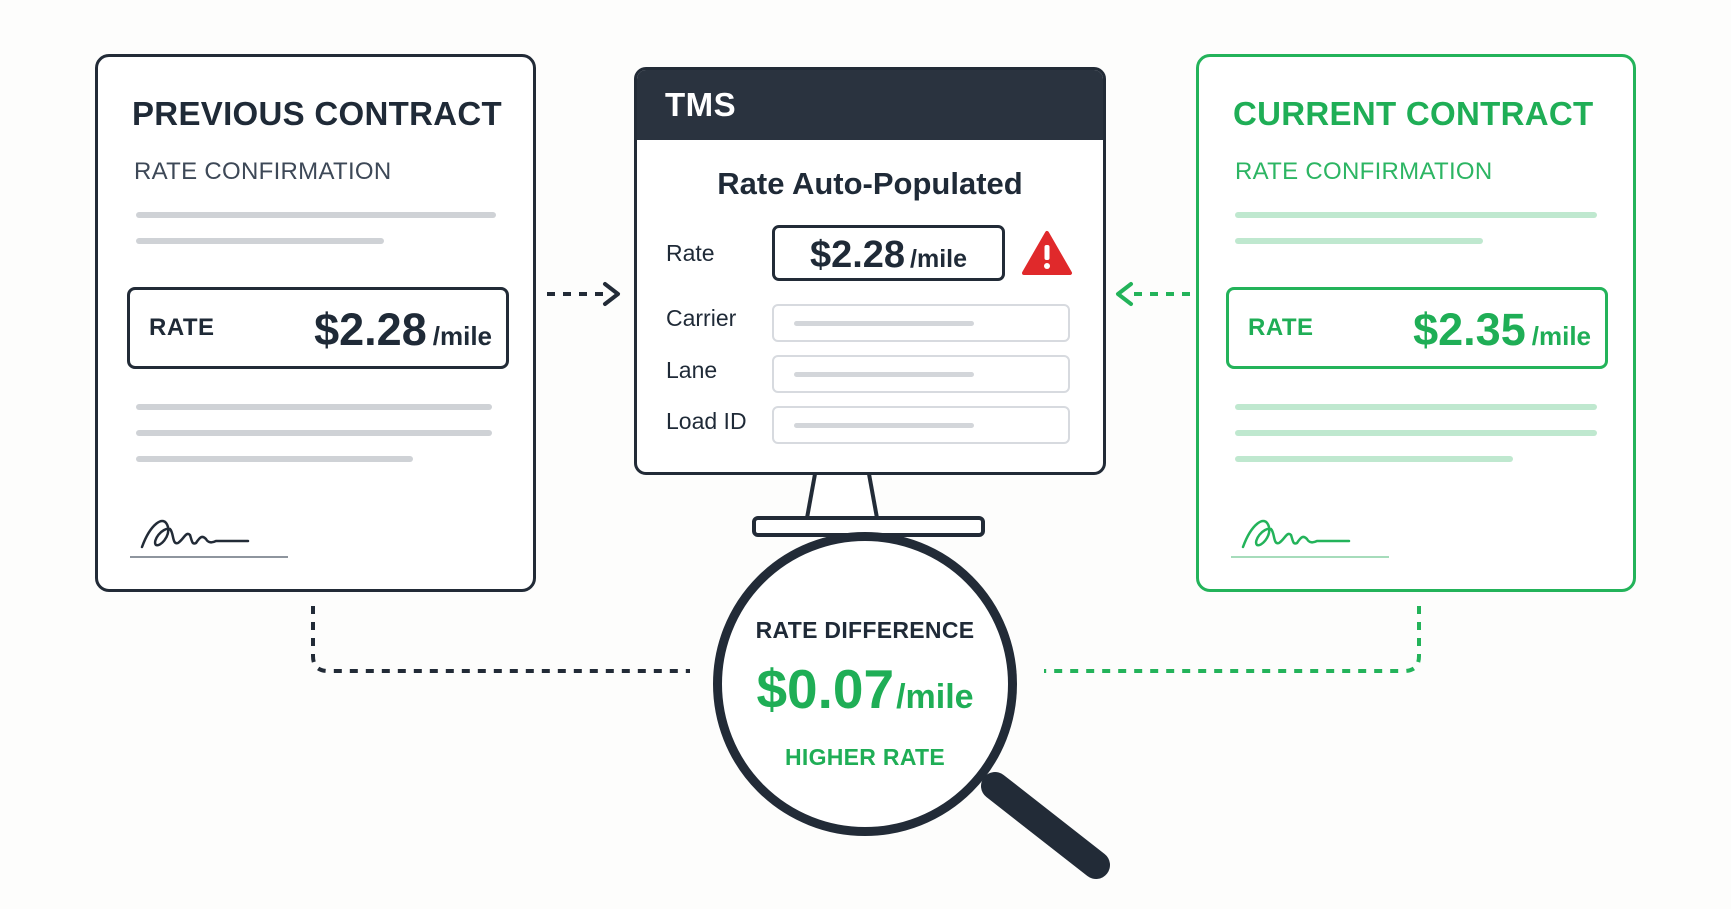  What do you see at coordinates (935, 697) in the screenshot?
I see `rate-difference-unit: /mile` at bounding box center [935, 697].